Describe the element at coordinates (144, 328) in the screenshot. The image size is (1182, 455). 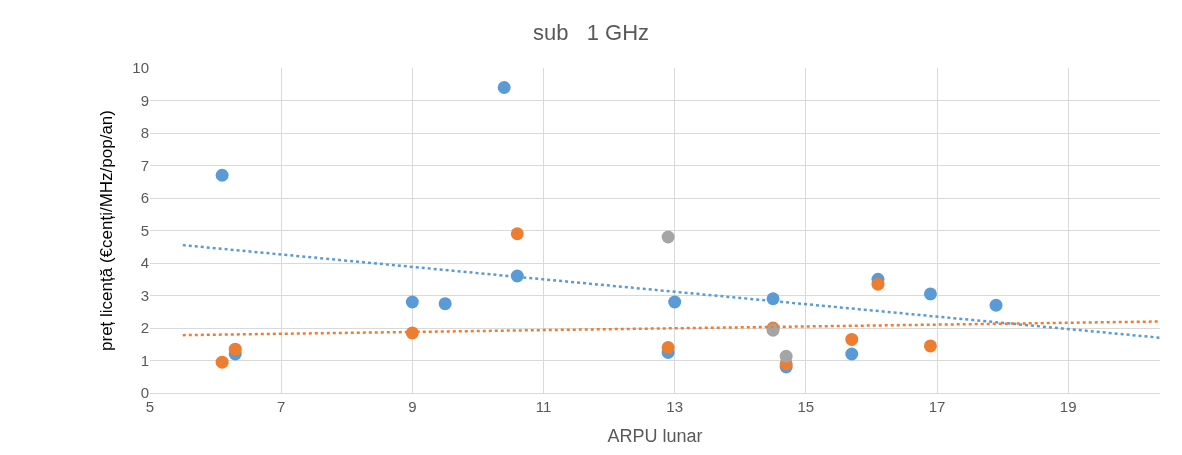
I see `y-tick-label: 2` at that location.